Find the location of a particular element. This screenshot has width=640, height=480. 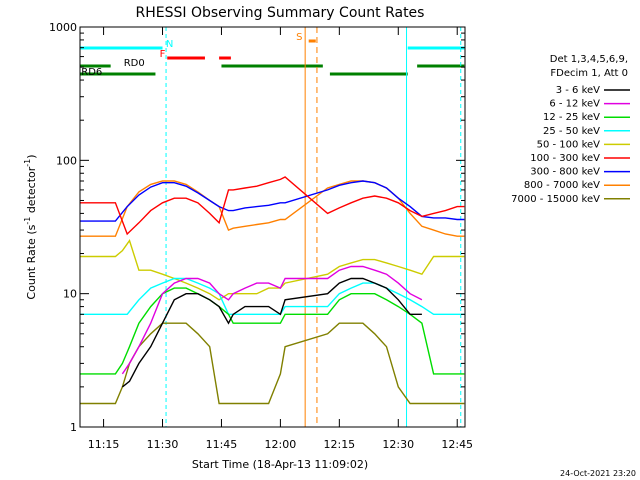

timestamp: 24-Oct-2021 23:20 is located at coordinates (598, 473).